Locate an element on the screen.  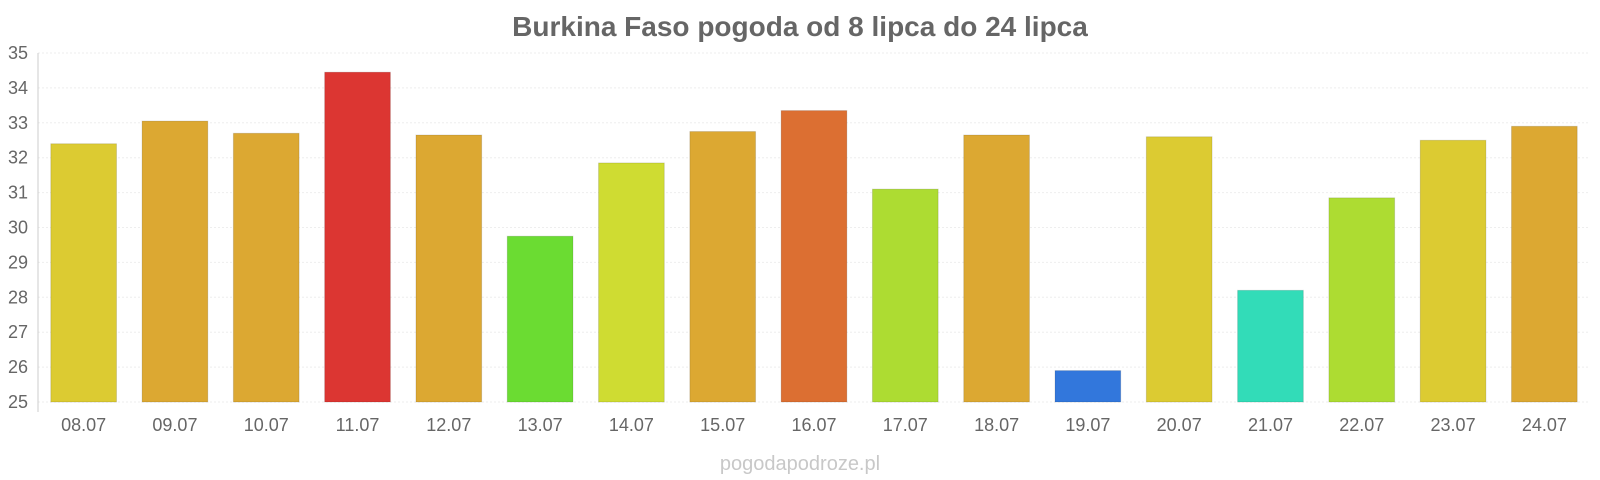
bar-18.07 is located at coordinates (996, 268).